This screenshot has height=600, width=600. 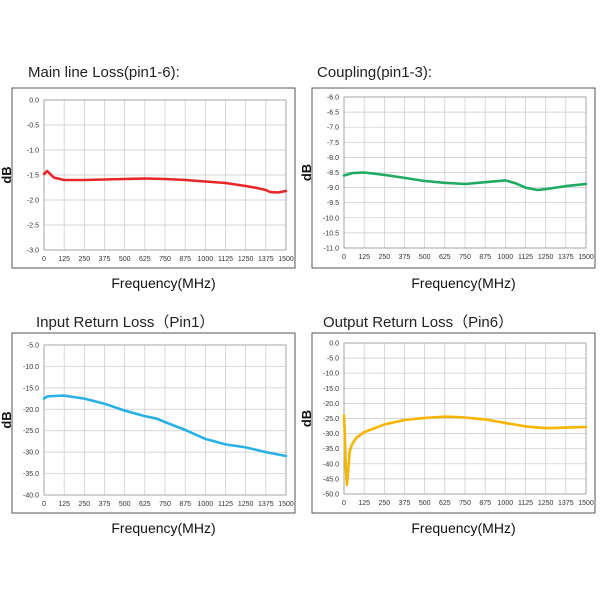 I want to click on y-tick-label: -2.5, so click(x=33, y=226).